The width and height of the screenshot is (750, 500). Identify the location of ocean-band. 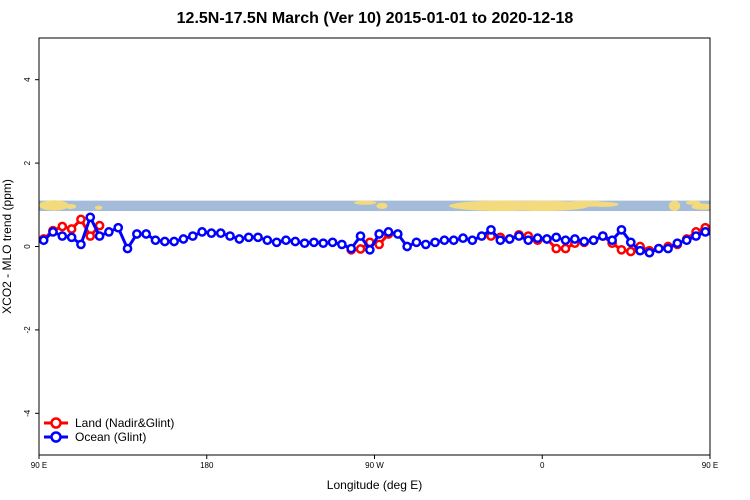
(374, 206).